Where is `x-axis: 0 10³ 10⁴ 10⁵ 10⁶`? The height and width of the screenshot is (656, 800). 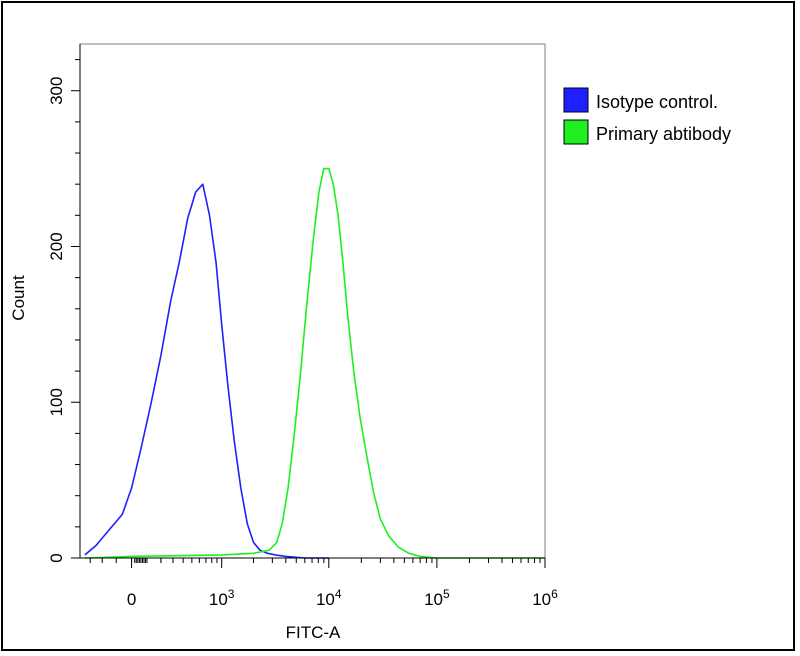 x-axis: 0 10³ 10⁴ 10⁵ 10⁶ is located at coordinates (319, 583).